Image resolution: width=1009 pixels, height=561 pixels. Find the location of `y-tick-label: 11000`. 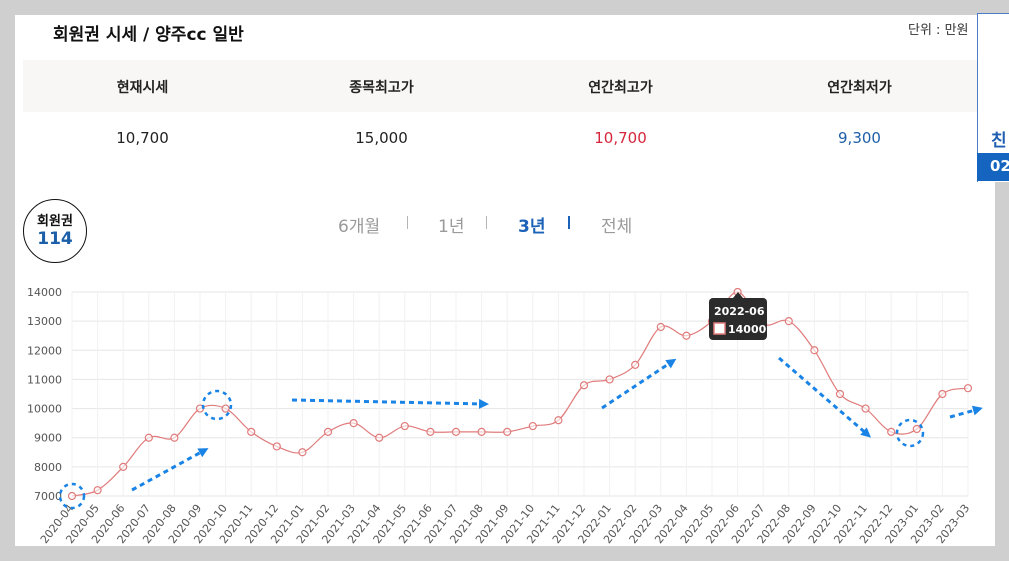

y-tick-label: 11000 is located at coordinates (44, 379).